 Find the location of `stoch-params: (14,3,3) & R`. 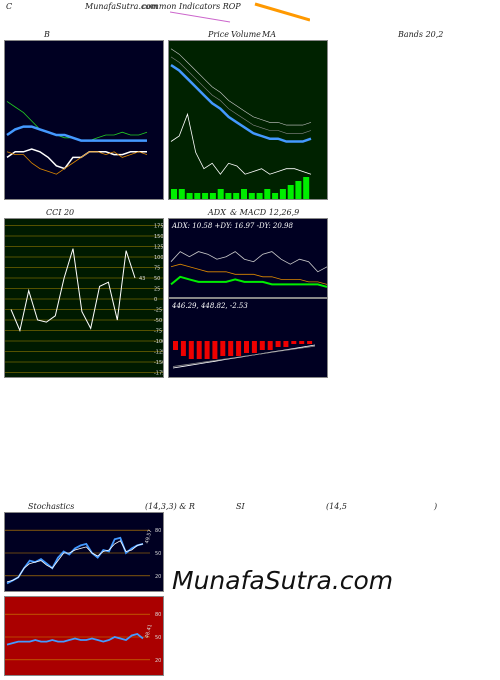

stoch-params: (14,3,3) & R is located at coordinates (170, 506).